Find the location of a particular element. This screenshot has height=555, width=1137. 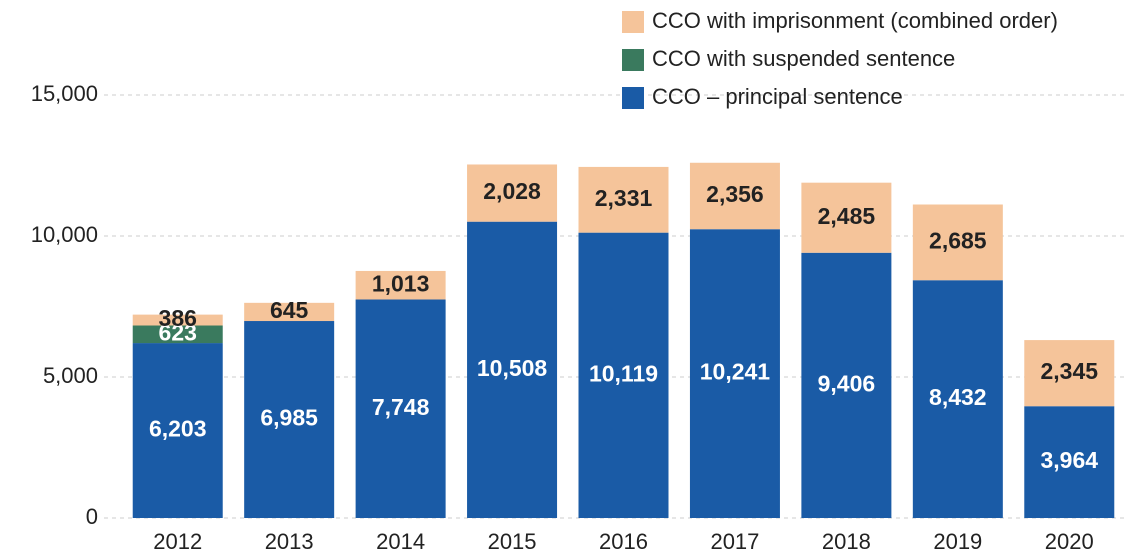

value-label: 10,241 is located at coordinates (735, 372).